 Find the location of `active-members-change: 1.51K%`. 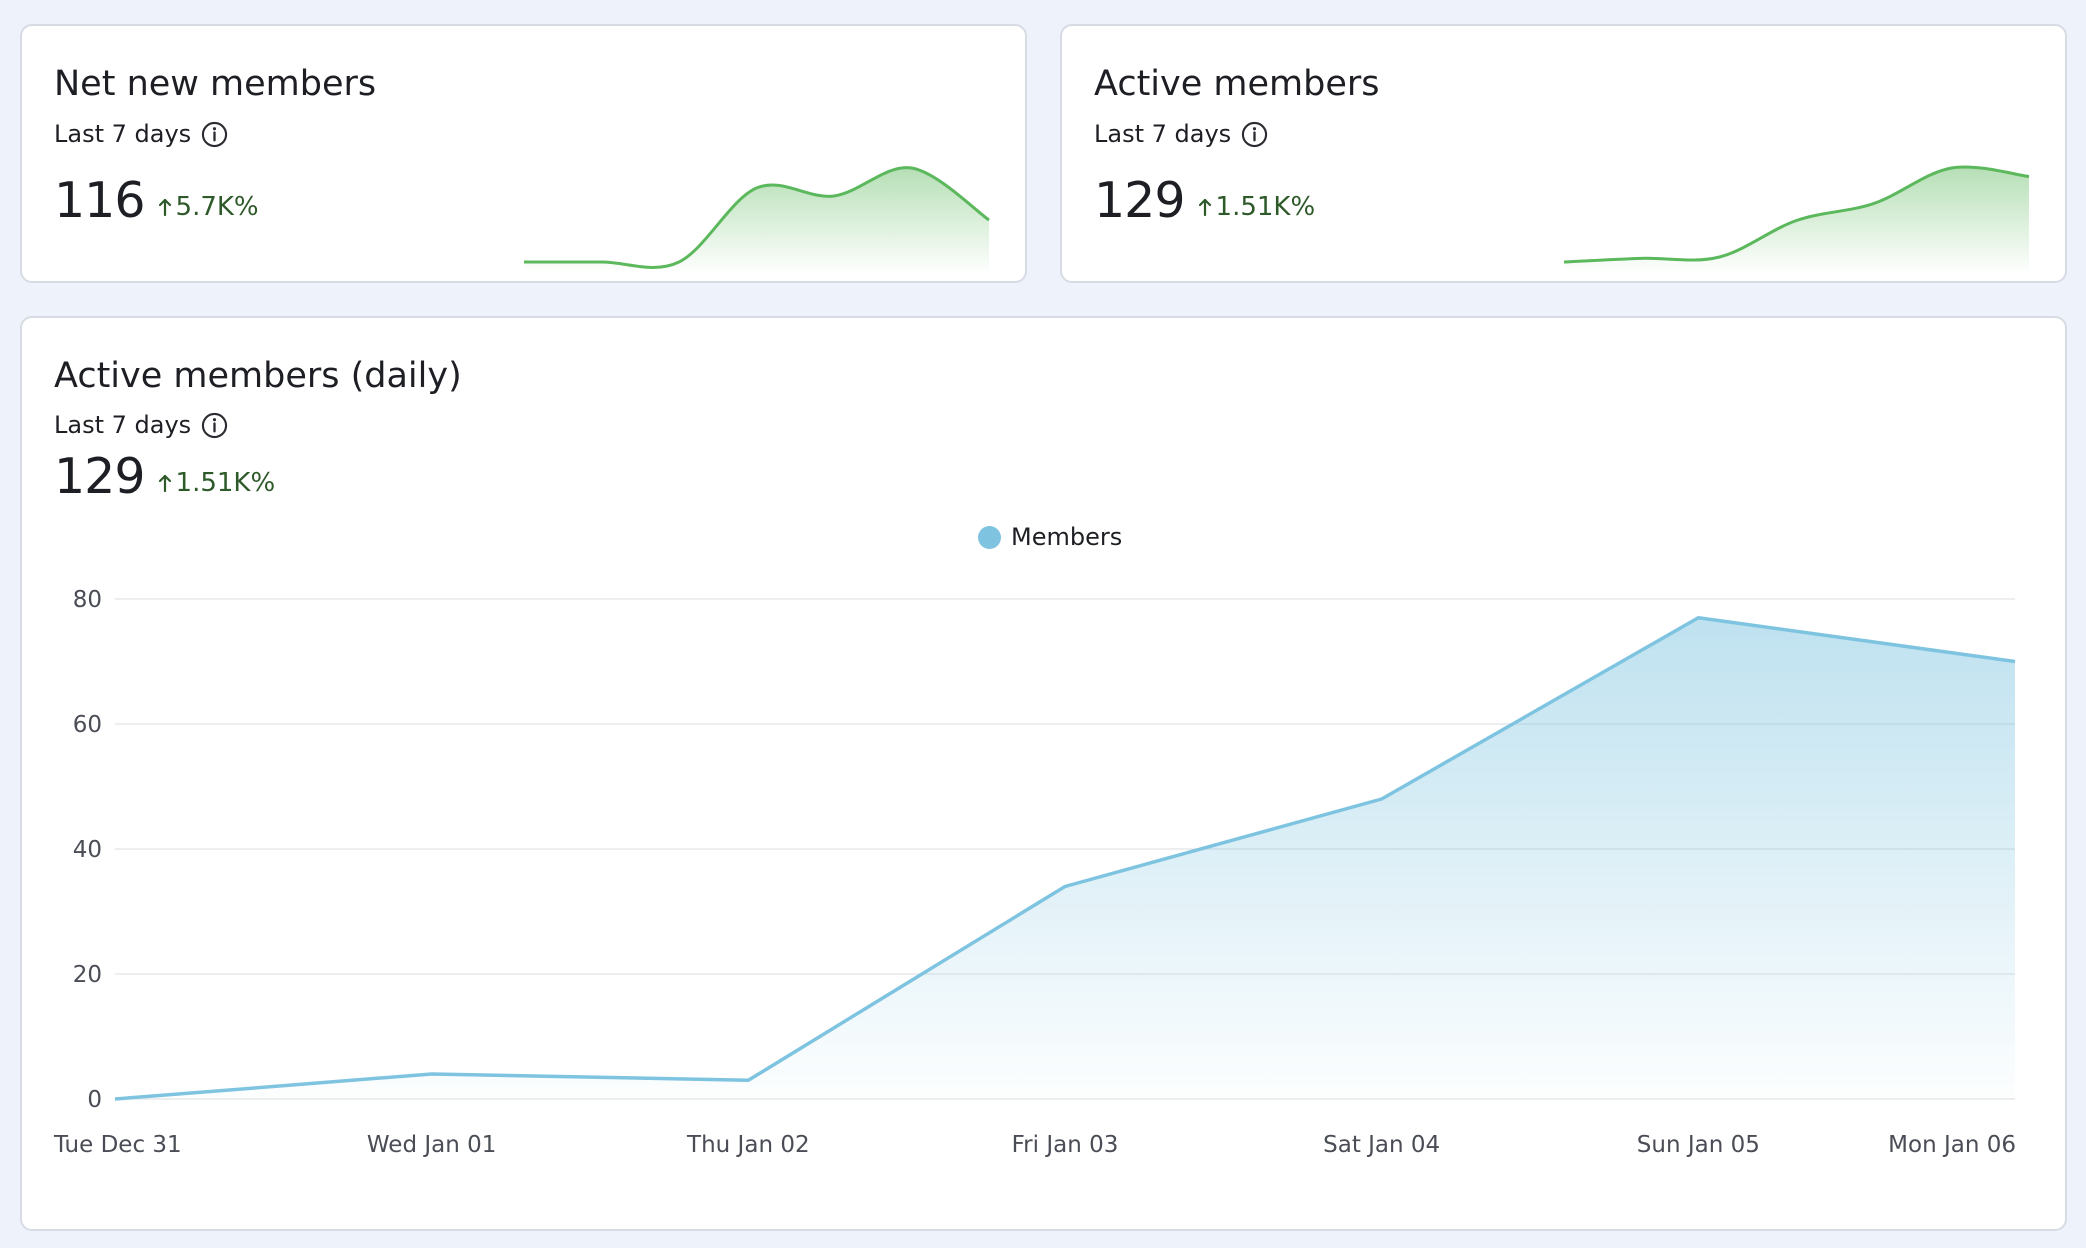

active-members-change: 1.51K% is located at coordinates (1256, 207).